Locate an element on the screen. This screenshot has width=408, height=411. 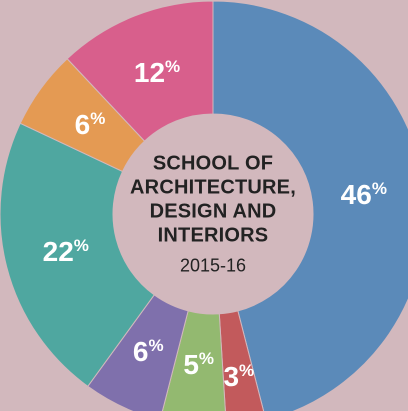
slice-label: 5% is located at coordinates (199, 365).